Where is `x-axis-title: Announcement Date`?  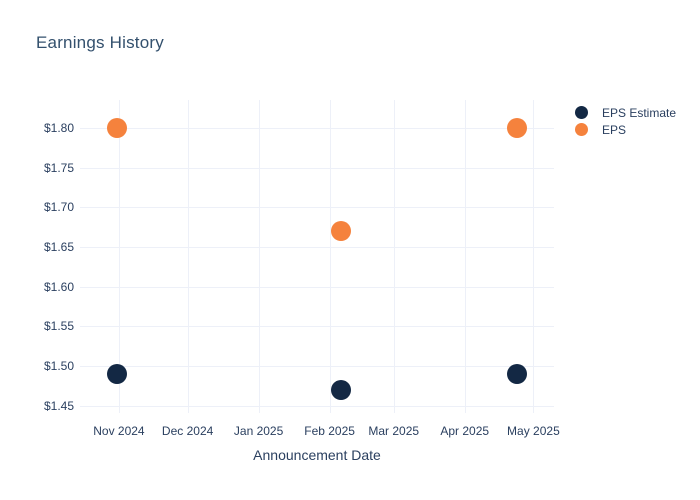
x-axis-title: Announcement Date is located at coordinates (317, 455).